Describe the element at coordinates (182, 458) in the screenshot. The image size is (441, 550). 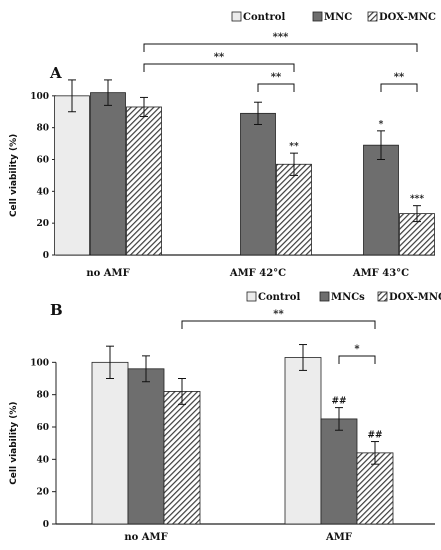
I see `panel-b-bar-dox-mnc` at that location.